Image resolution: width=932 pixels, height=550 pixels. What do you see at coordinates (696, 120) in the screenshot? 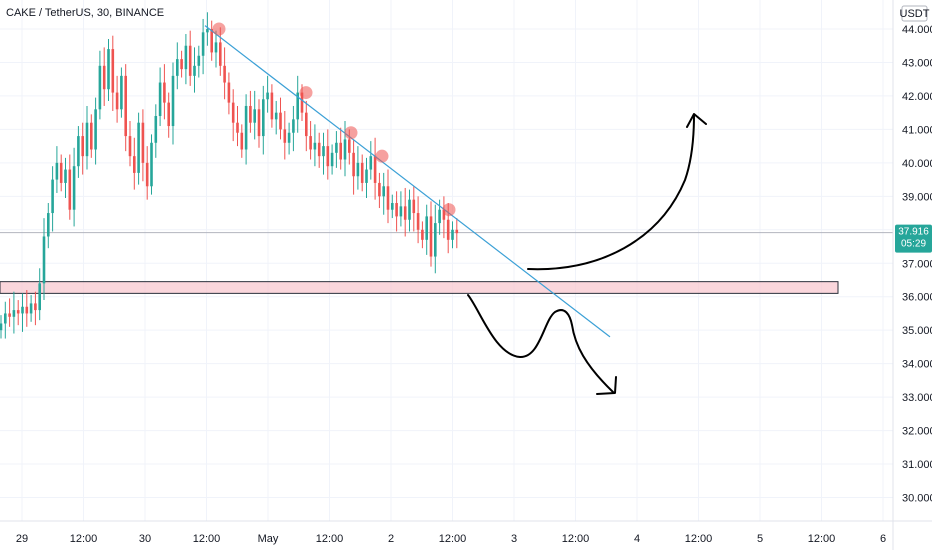
I see `bullish-arrowhead` at bounding box center [696, 120].